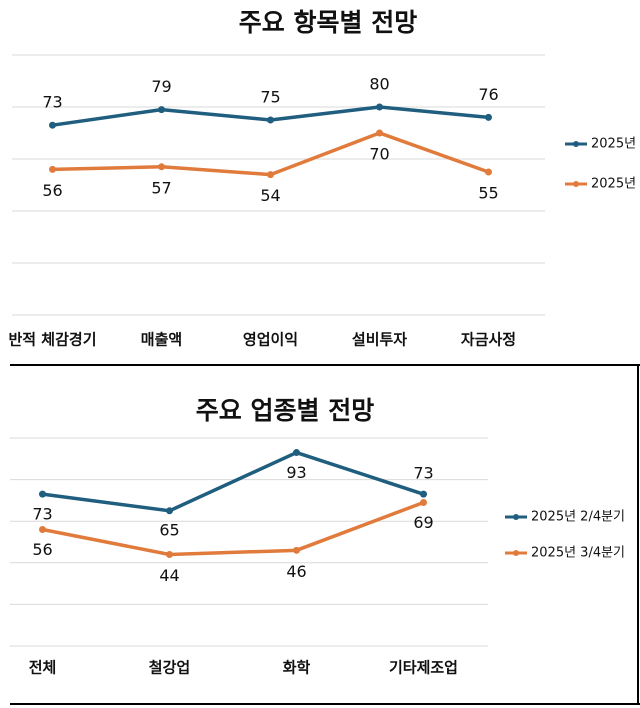  Describe the element at coordinates (161, 187) in the screenshot. I see `data-label: 57` at that location.